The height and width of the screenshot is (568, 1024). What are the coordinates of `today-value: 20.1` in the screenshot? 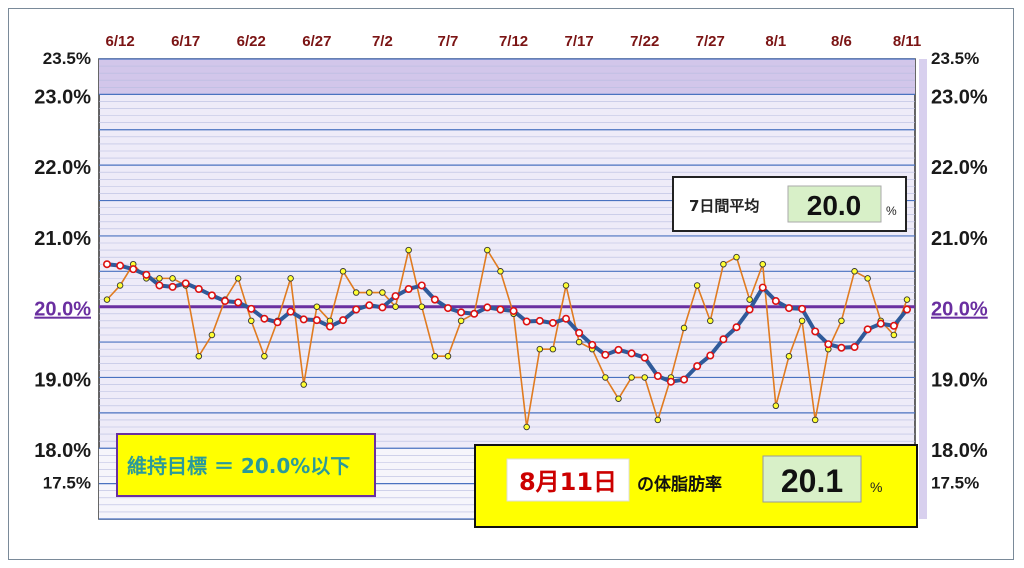 It's located at (812, 481).